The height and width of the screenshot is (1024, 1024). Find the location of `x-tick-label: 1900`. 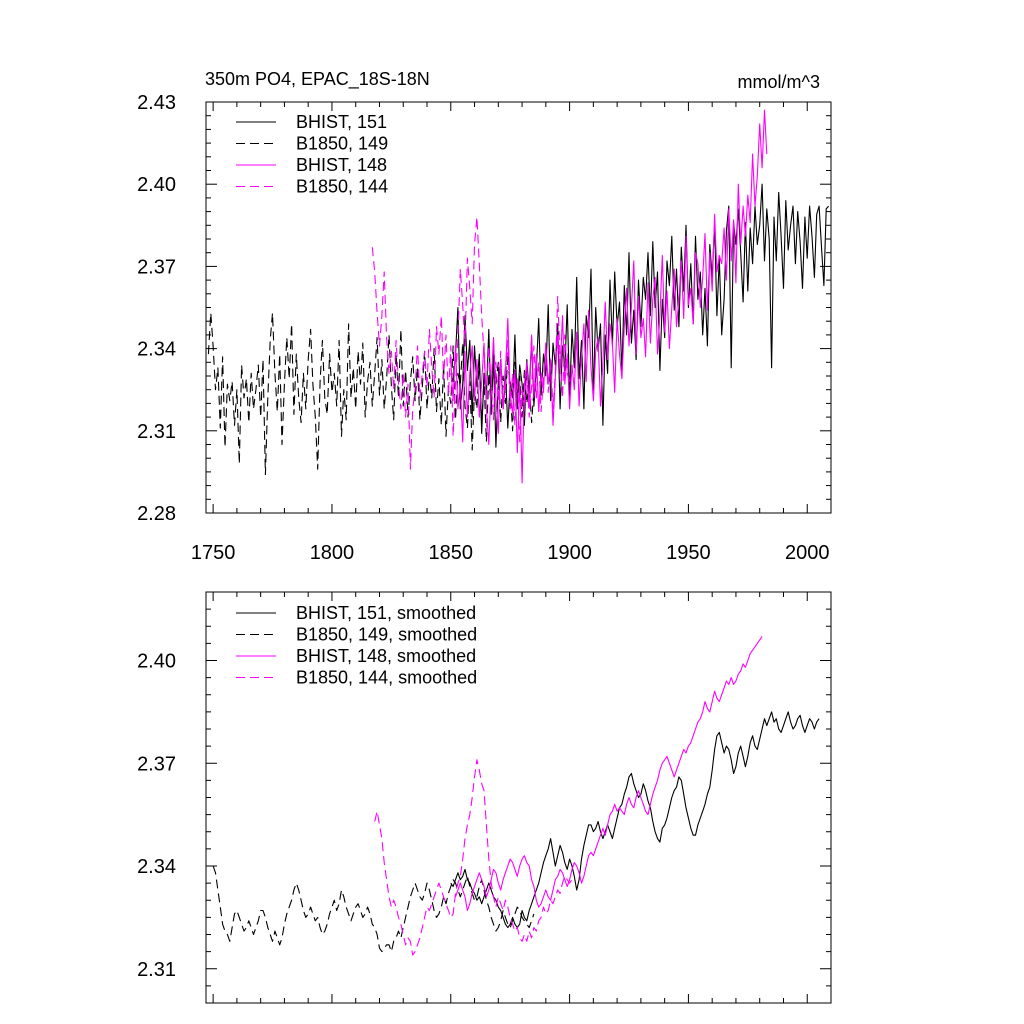

x-tick-label: 1900 is located at coordinates (569, 553).